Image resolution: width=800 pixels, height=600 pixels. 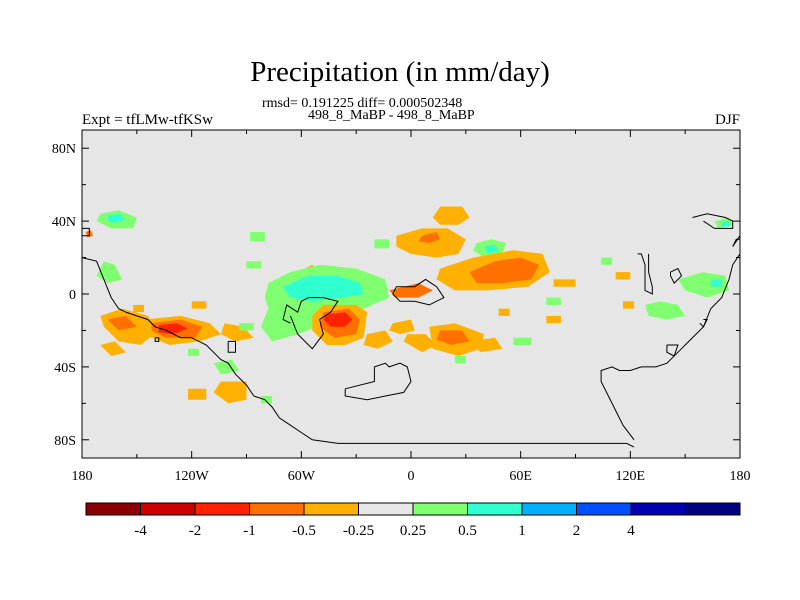 What do you see at coordinates (72, 295) in the screenshot?
I see `y-tick-label: 0` at bounding box center [72, 295].